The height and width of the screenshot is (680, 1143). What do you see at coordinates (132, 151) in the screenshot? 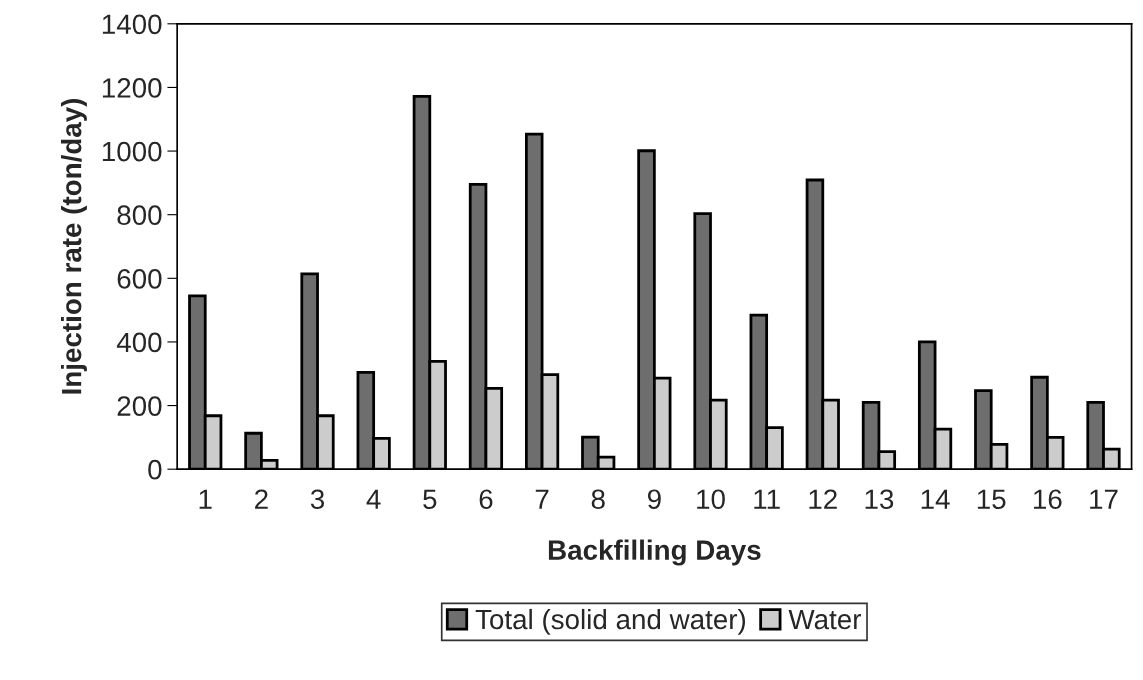
I see `y-tick-label: 1000` at bounding box center [132, 151].